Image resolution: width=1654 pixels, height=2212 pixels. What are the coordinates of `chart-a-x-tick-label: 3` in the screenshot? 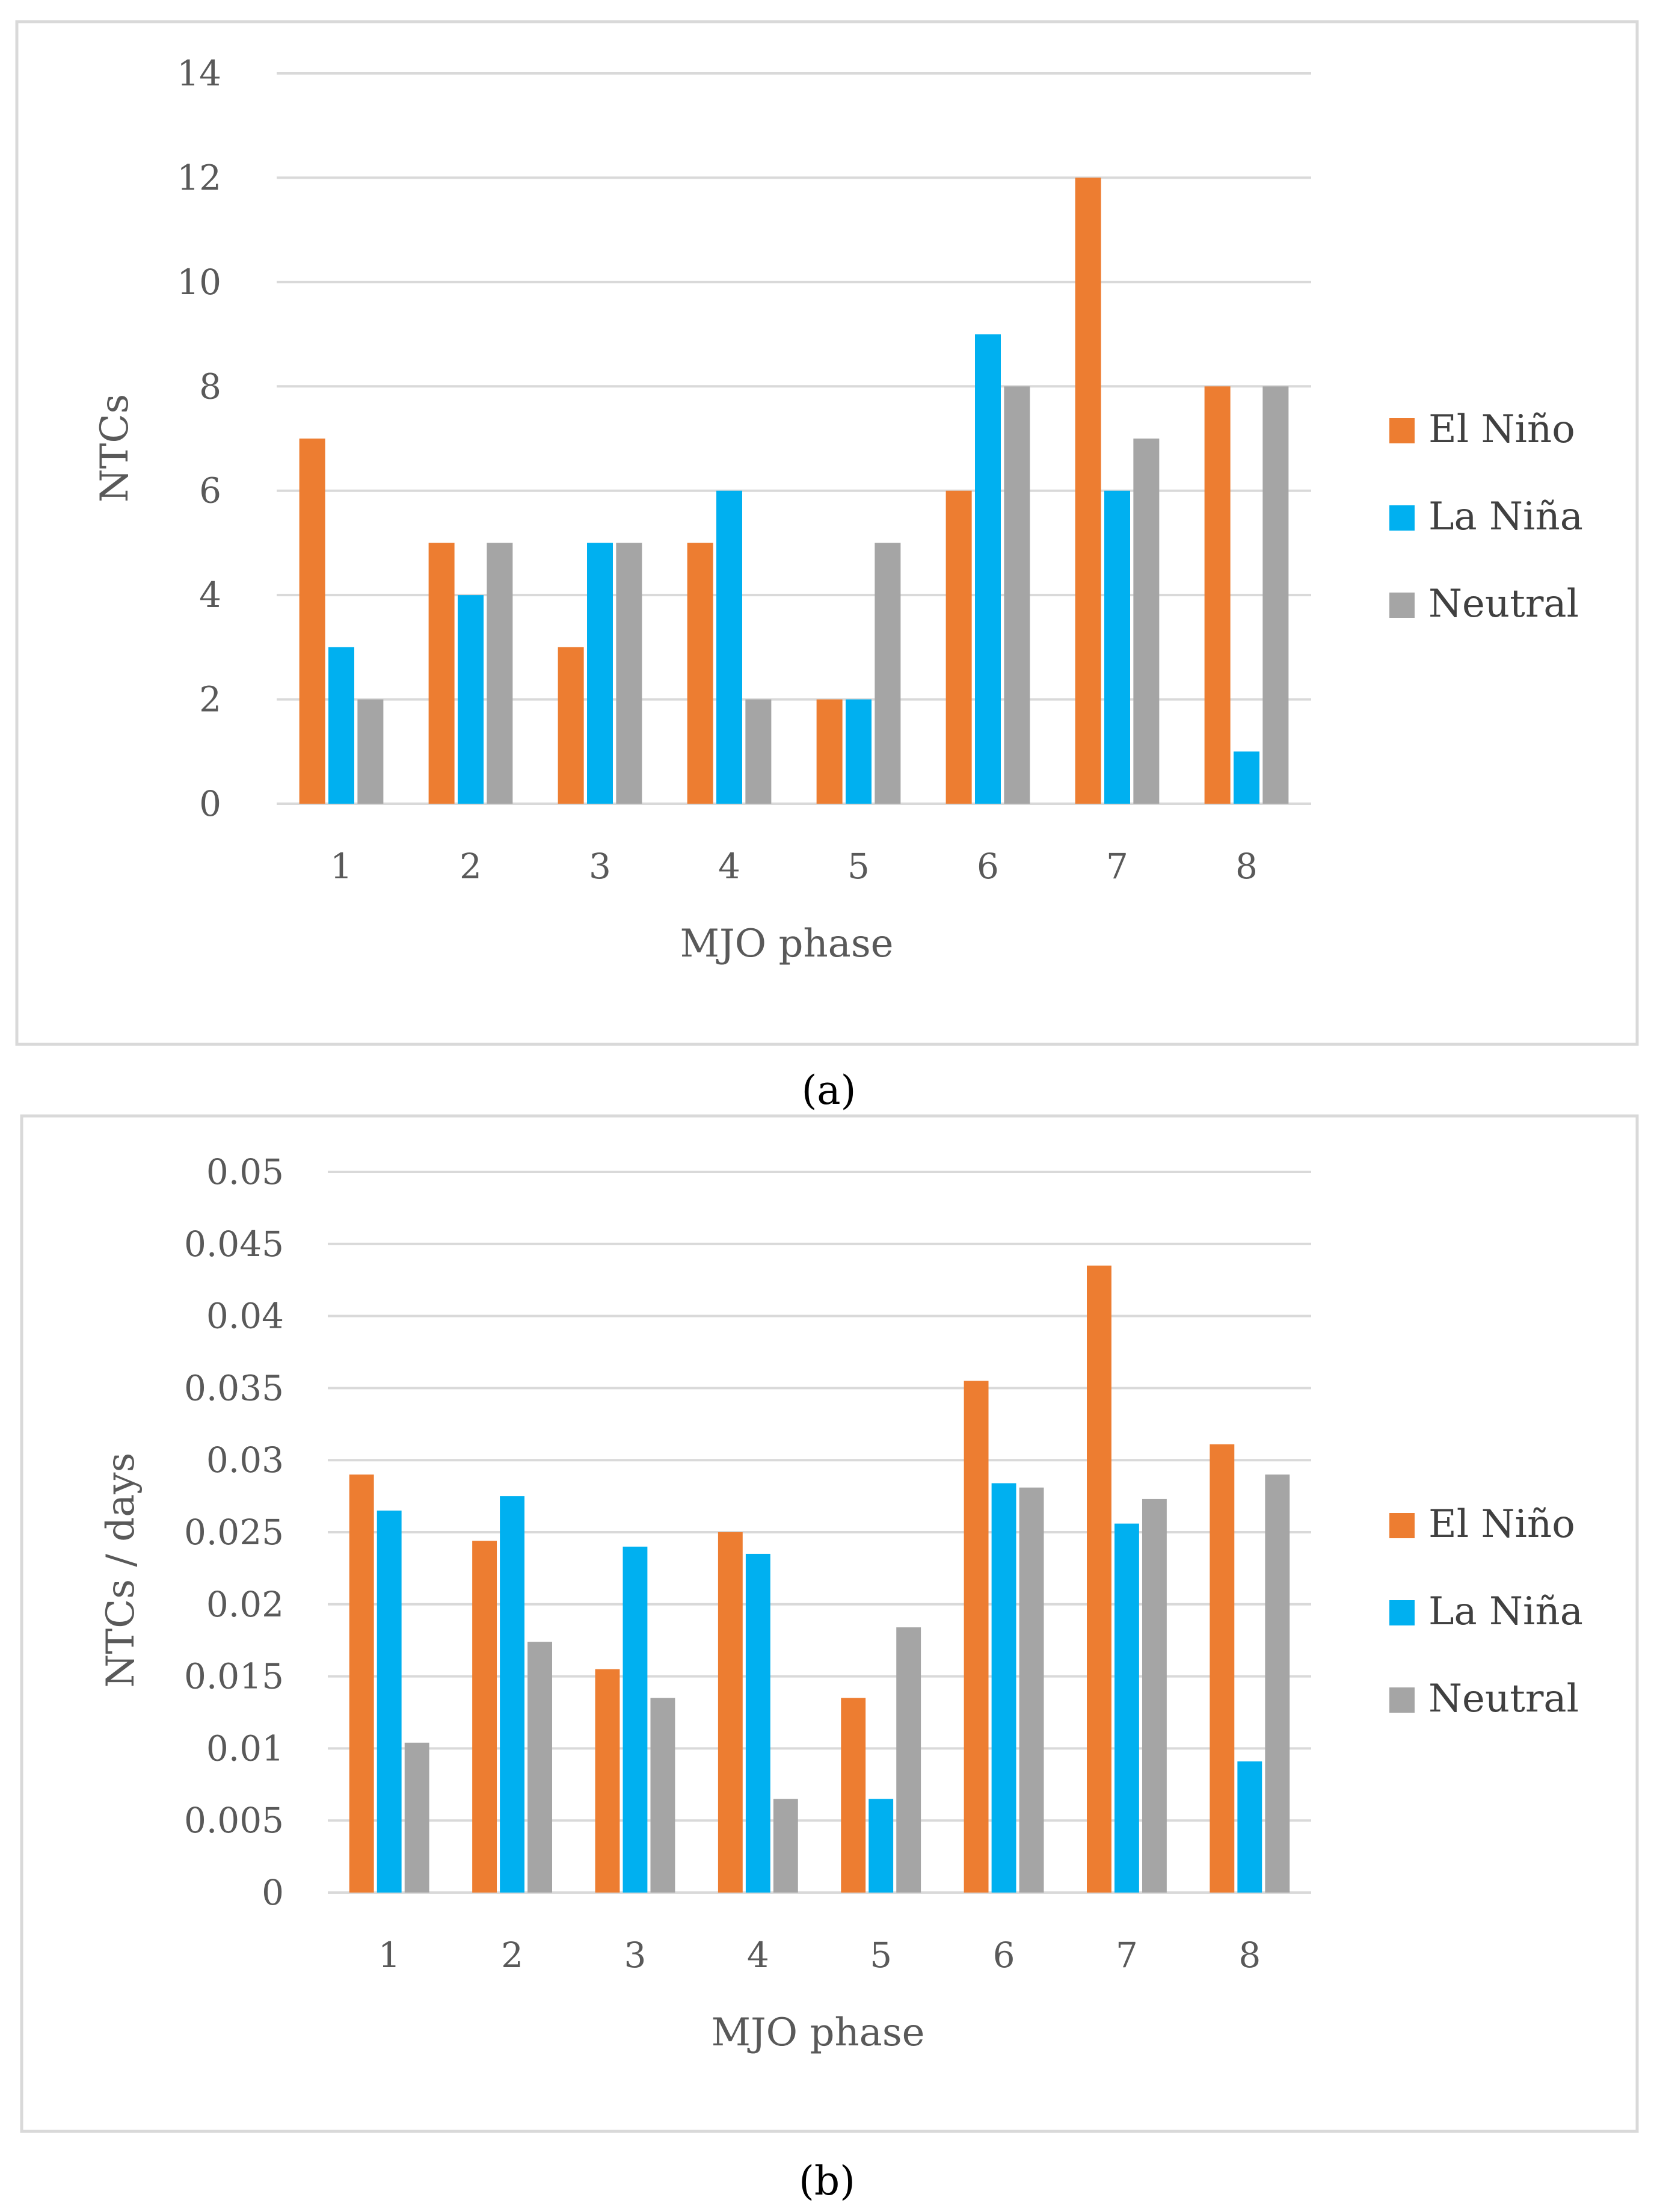 It's located at (600, 866).